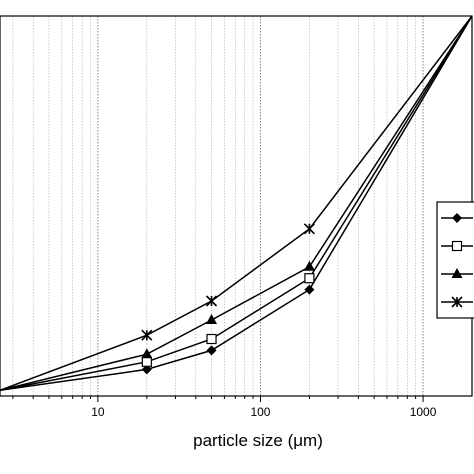  I want to click on x-tick-label: 10, so click(98, 412).